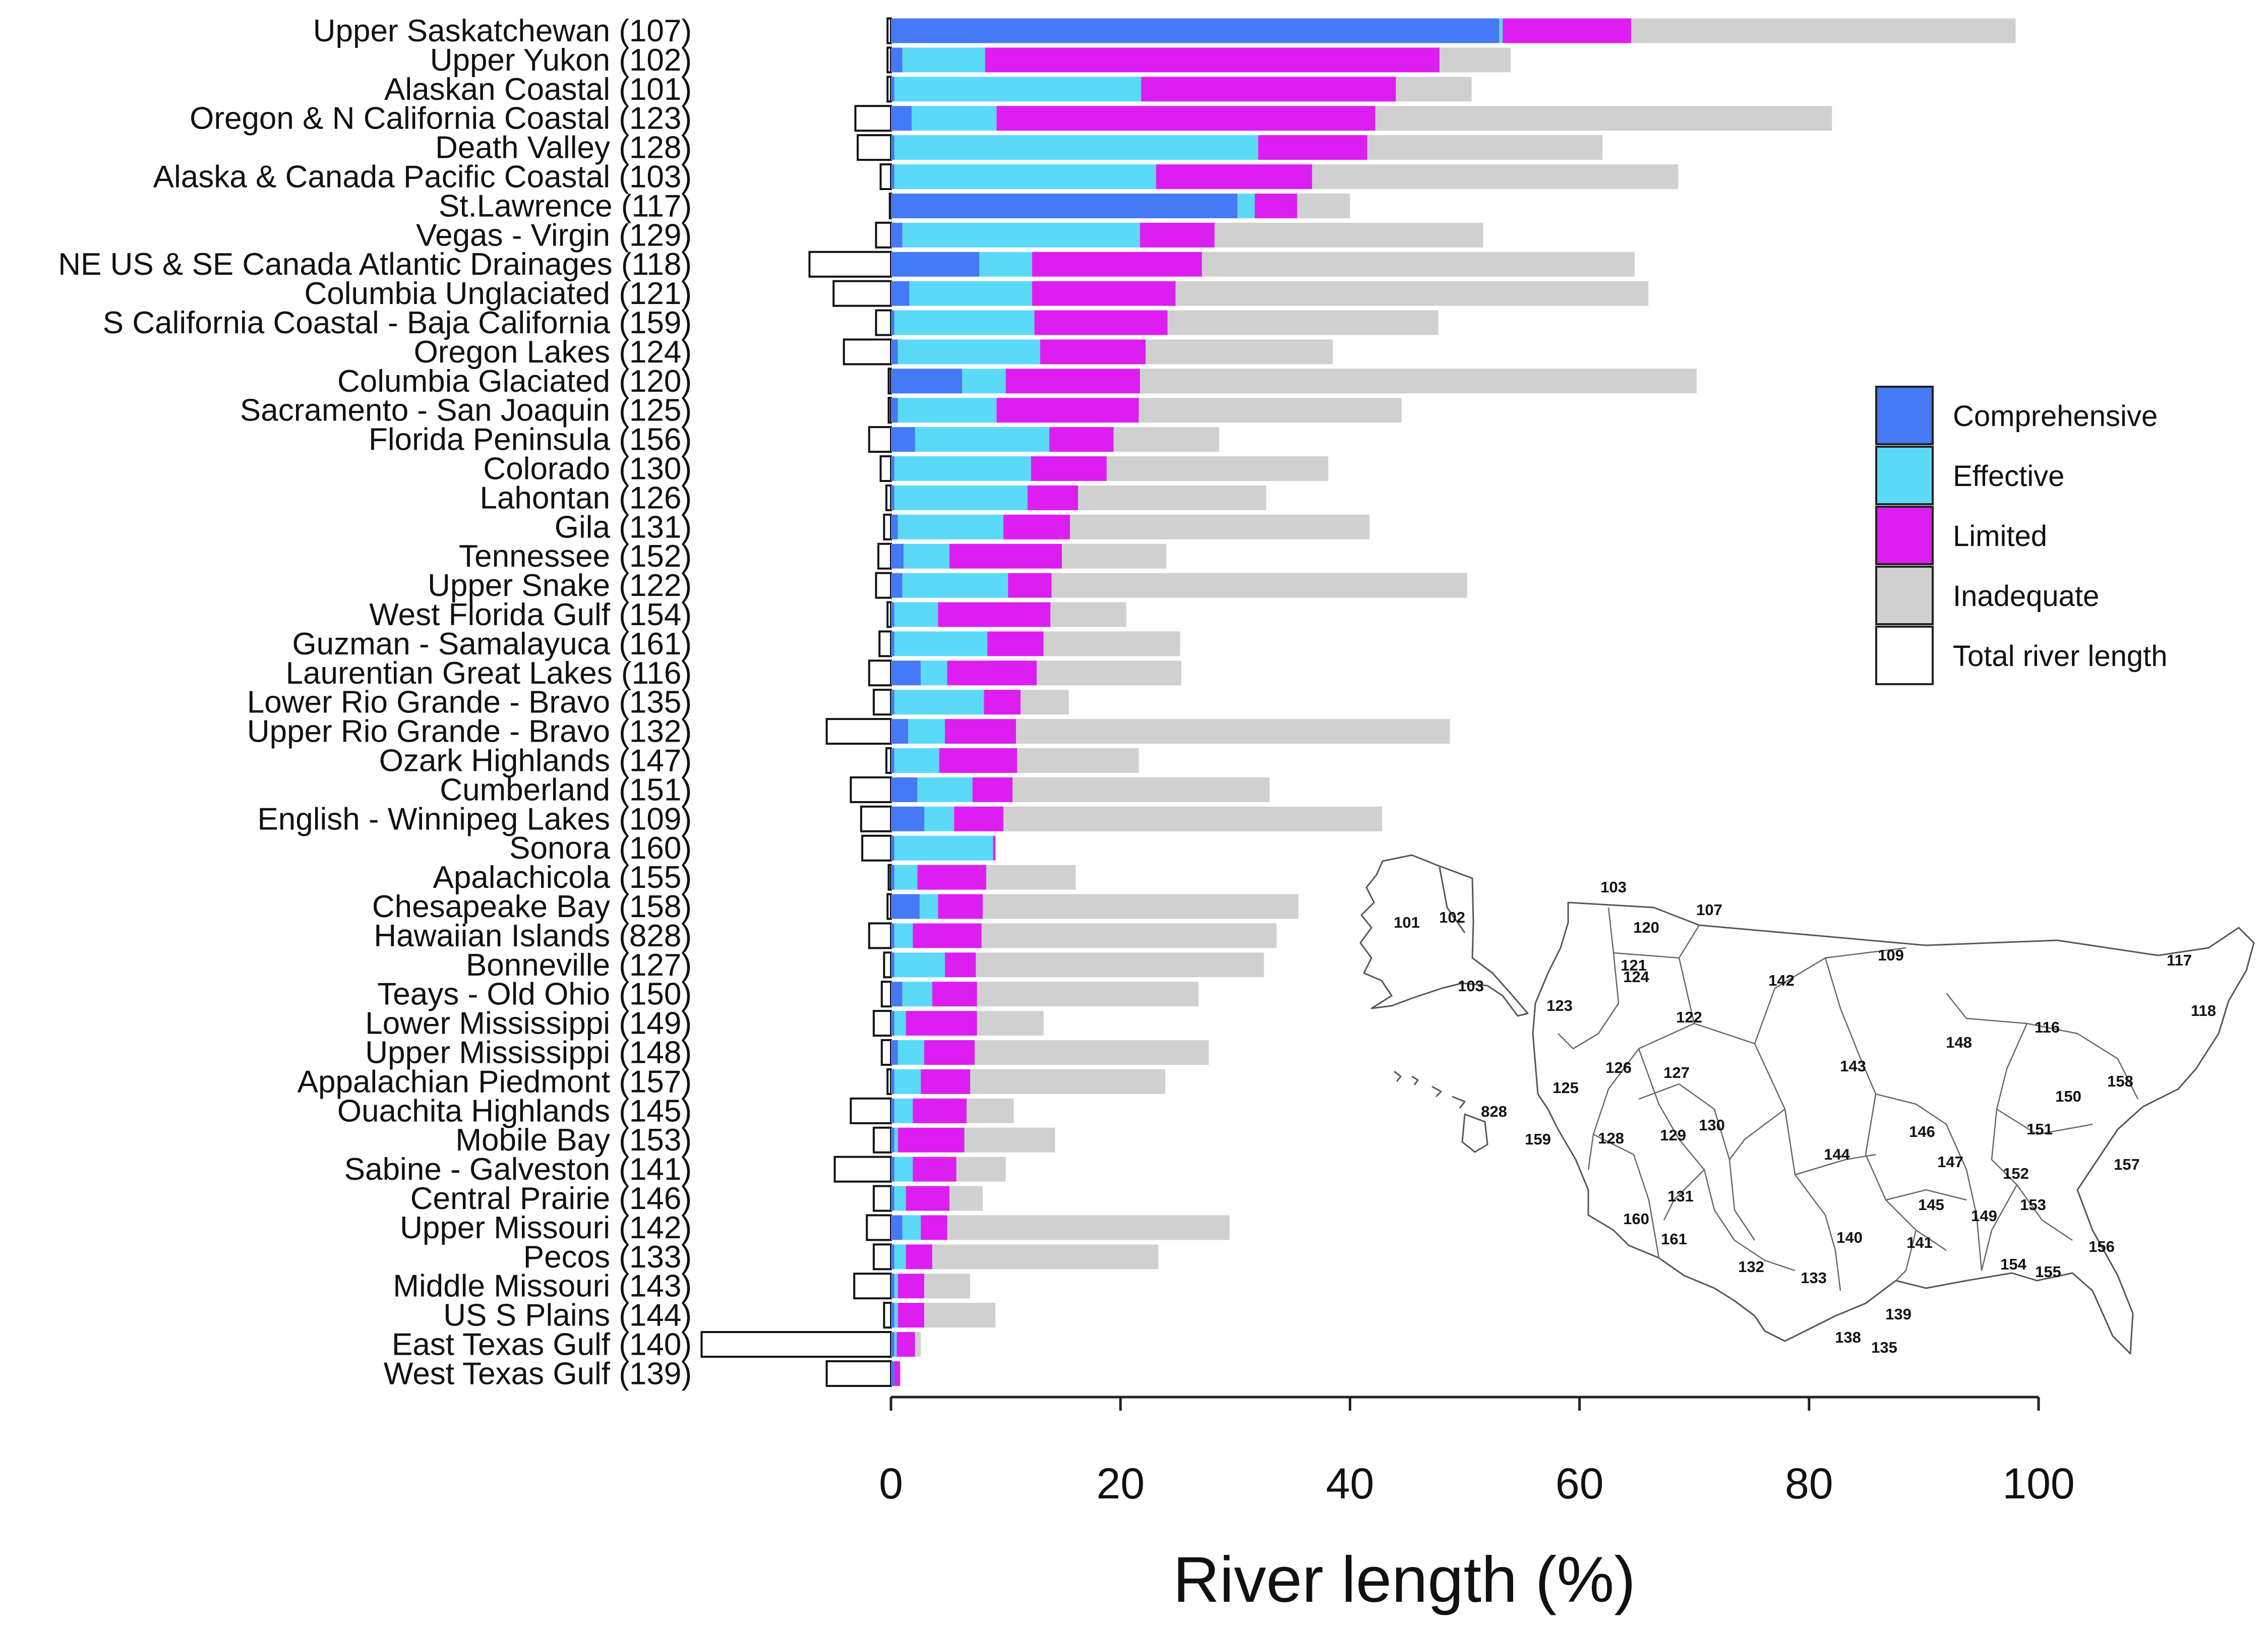 The width and height of the screenshot is (2268, 1630). What do you see at coordinates (2033, 1205) in the screenshot?
I see `map-region-label: 153` at bounding box center [2033, 1205].